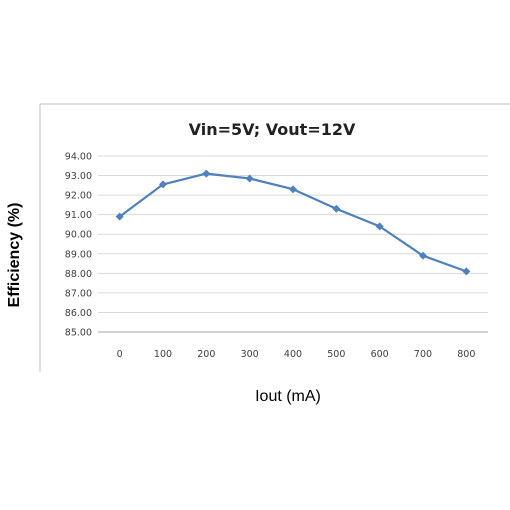  I want to click on x-axis-label: Iout (mA), so click(288, 396).